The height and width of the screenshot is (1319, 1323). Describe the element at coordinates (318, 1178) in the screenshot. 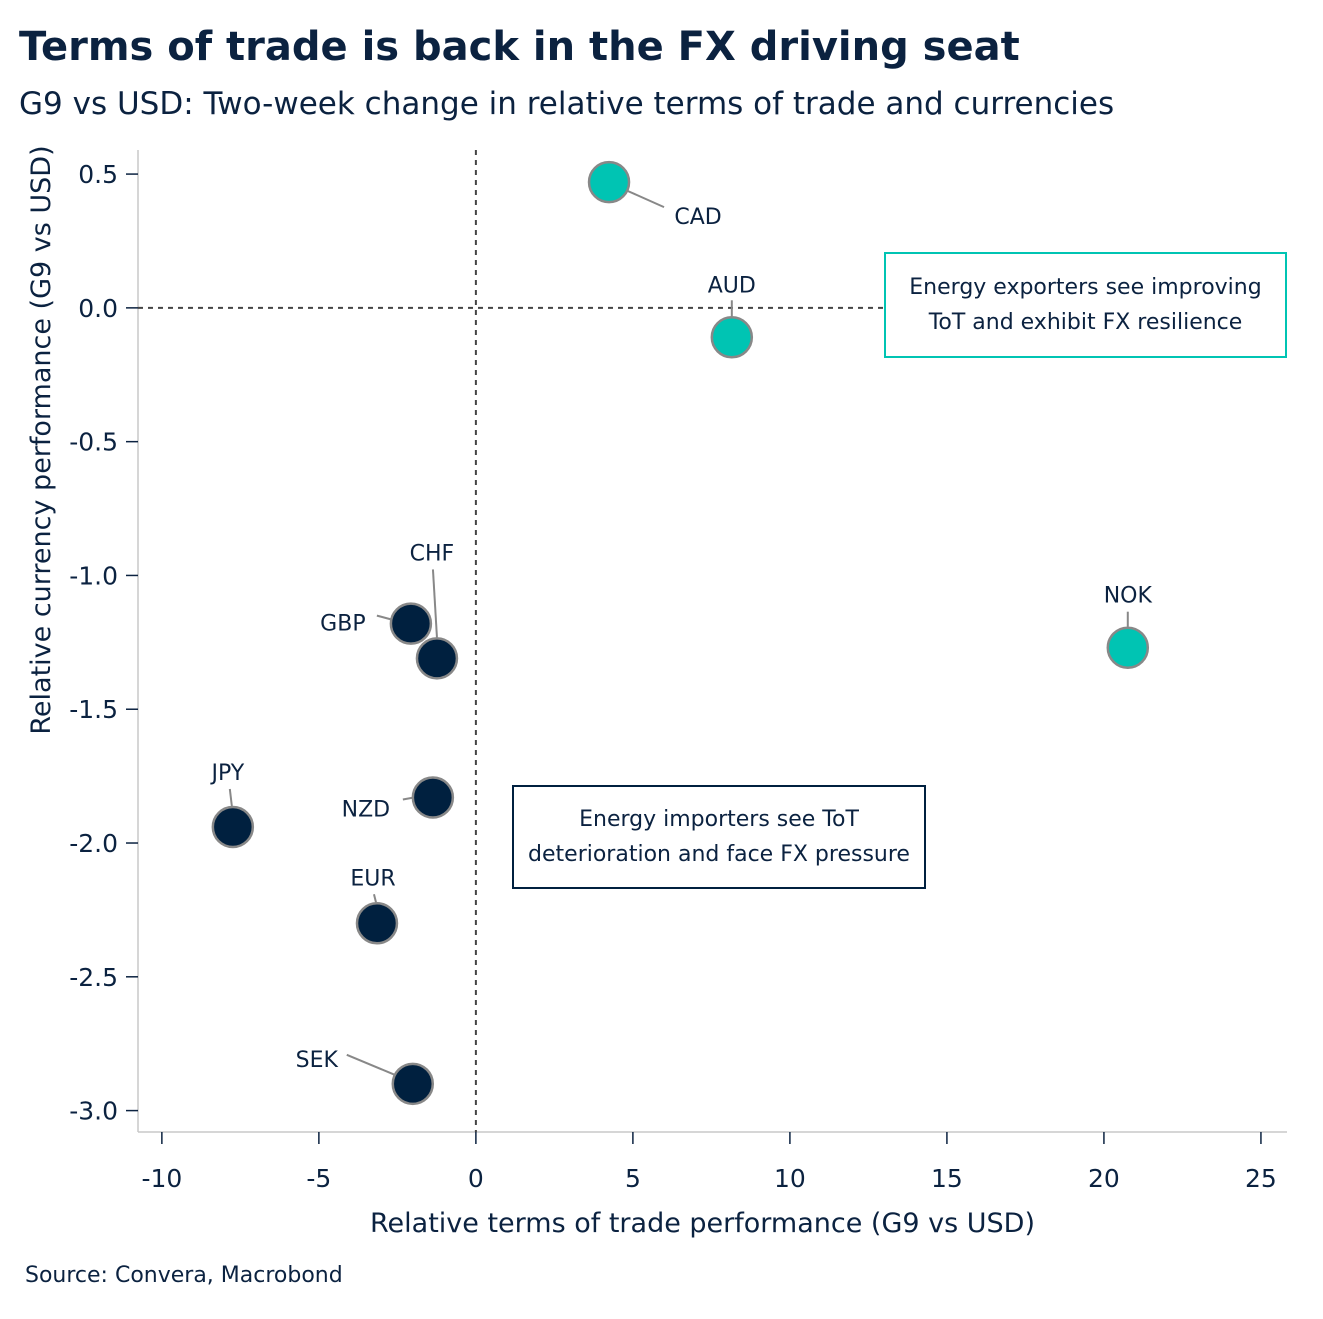

I see `x-tick-label: -5` at that location.